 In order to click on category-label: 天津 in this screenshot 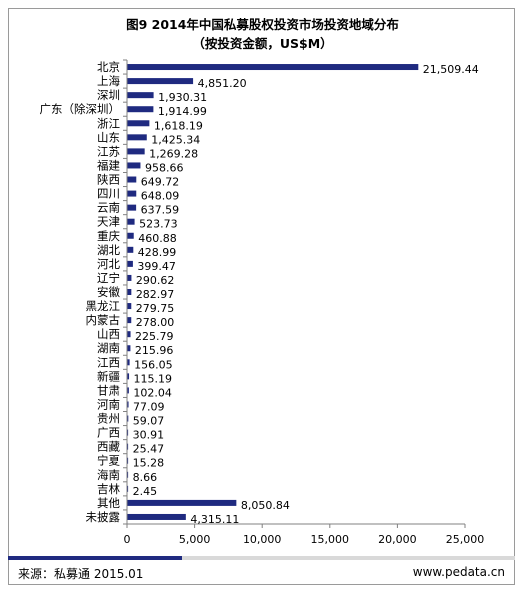, I will do `click(108, 222)`.